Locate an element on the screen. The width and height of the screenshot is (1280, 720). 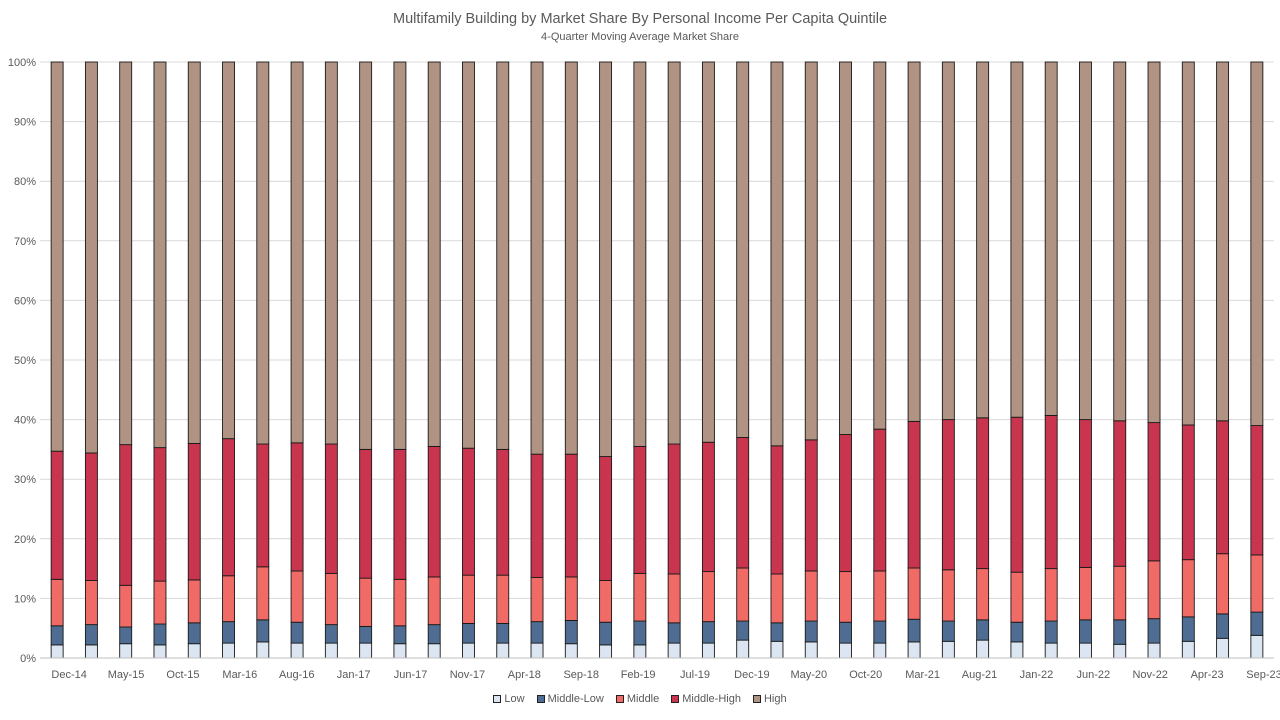
x-tick-label: Apr-23 is located at coordinates (1207, 675).